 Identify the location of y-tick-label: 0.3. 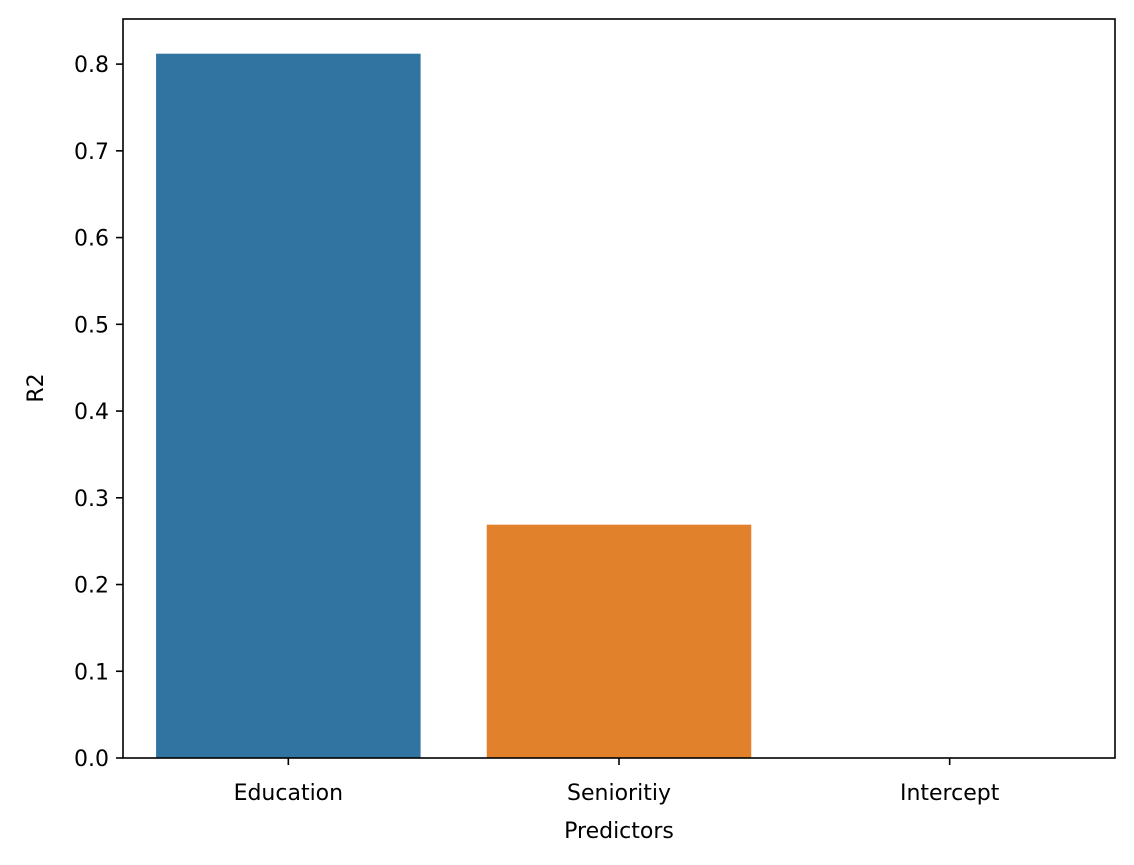
(91, 499).